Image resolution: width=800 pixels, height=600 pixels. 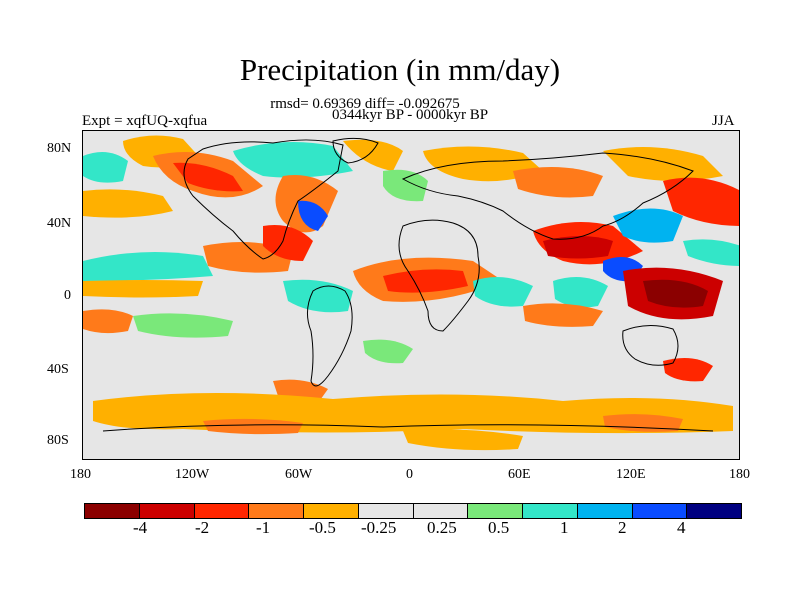 I want to click on plot-title: Precipitation (in mm/day), so click(x=400, y=69).